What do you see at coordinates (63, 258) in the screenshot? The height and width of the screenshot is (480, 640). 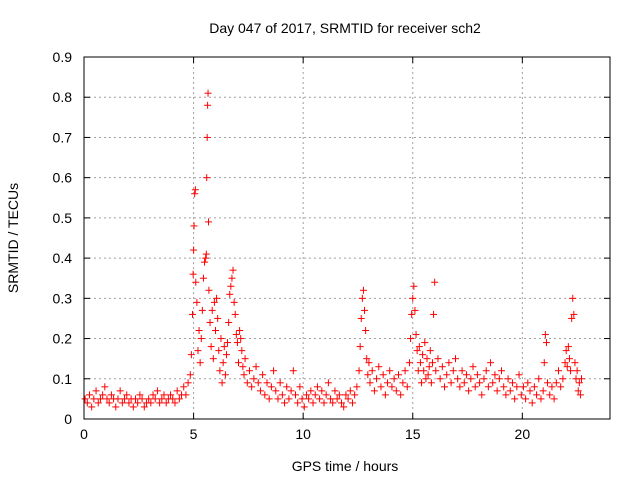 I see `y-tick-label: 0.4` at bounding box center [63, 258].